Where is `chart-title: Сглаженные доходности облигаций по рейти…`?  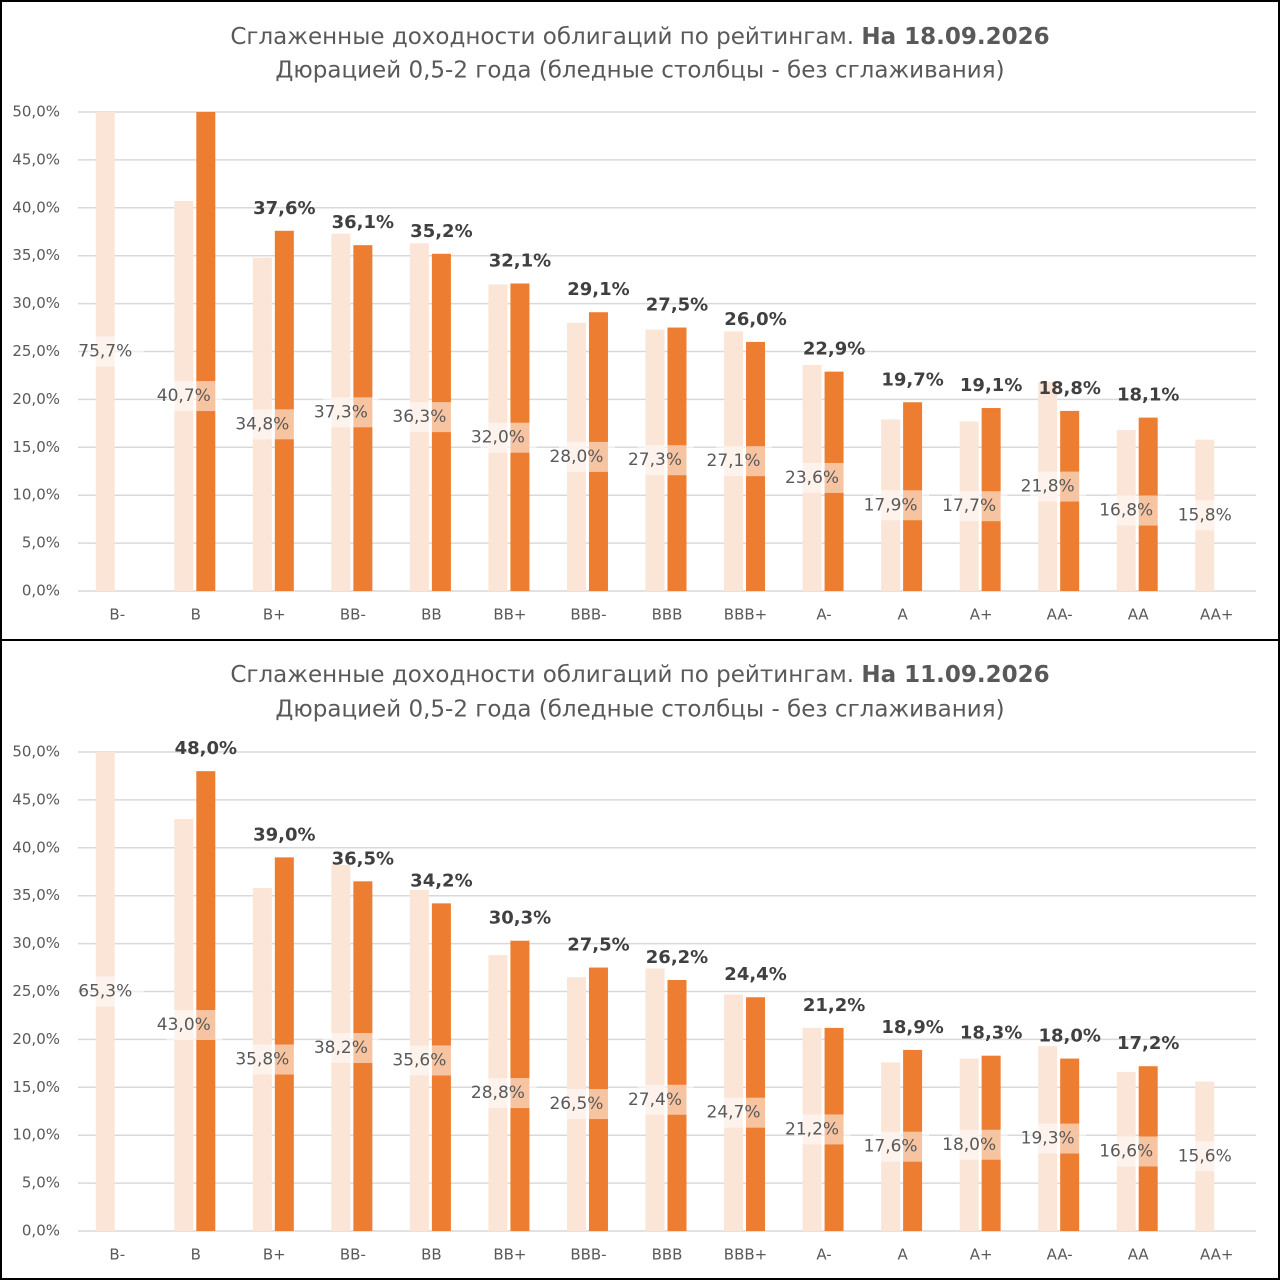 chart-title: Сглаженные доходности облигаций по рейти… is located at coordinates (639, 37).